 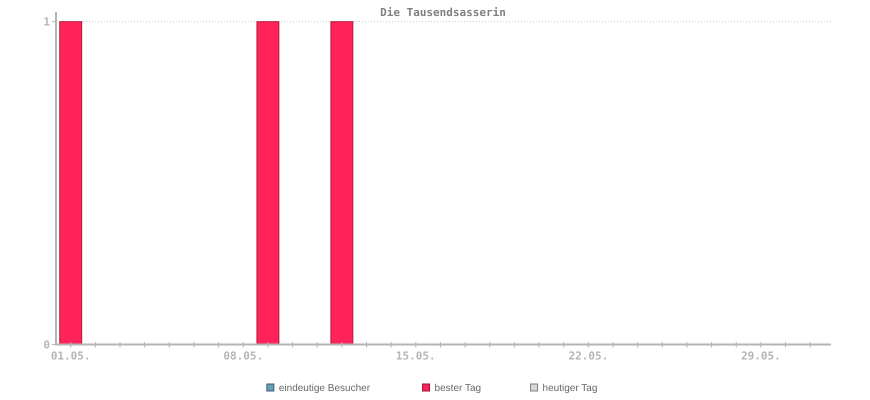 I want to click on x-tick-label: 22.05., so click(x=588, y=356).